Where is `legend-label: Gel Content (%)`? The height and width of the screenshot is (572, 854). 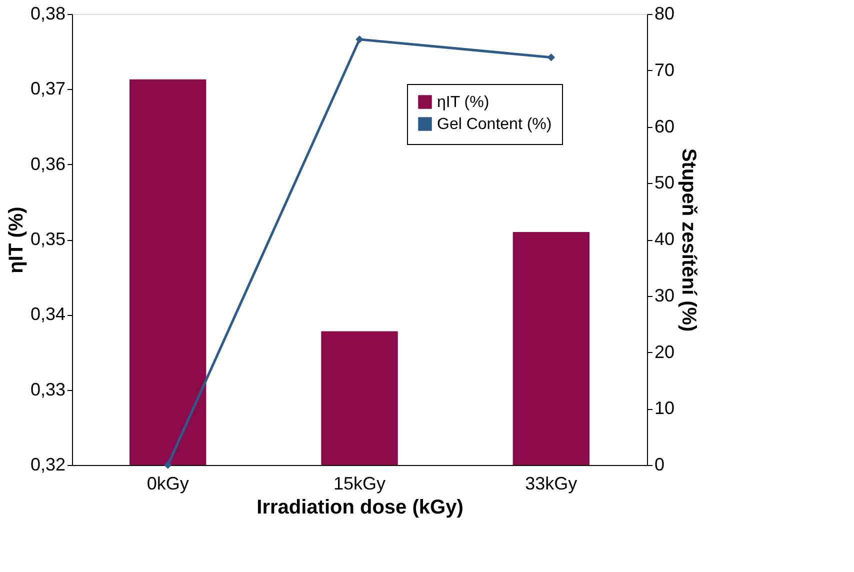 legend-label: Gel Content (%) is located at coordinates (494, 124).